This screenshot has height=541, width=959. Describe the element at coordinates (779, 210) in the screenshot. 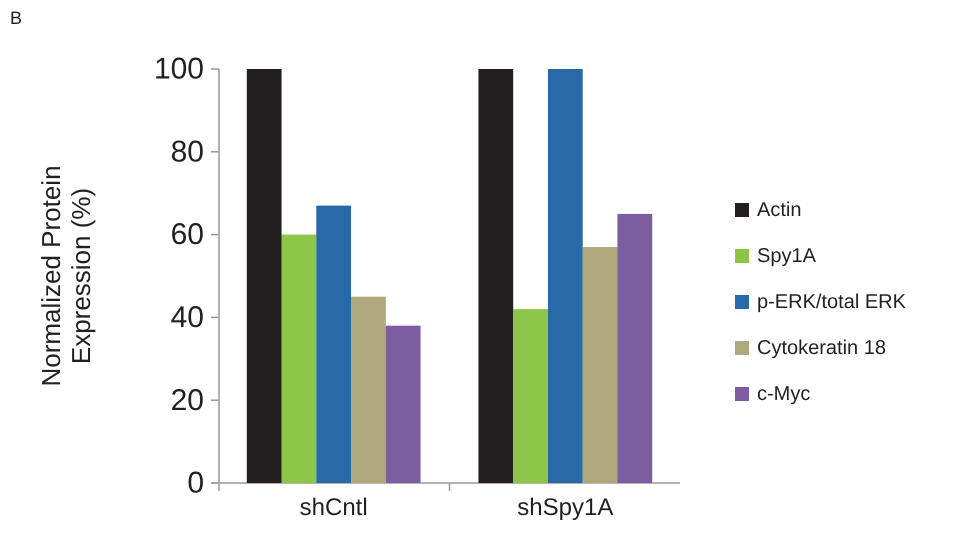

I see `legend-label: Actin` at that location.